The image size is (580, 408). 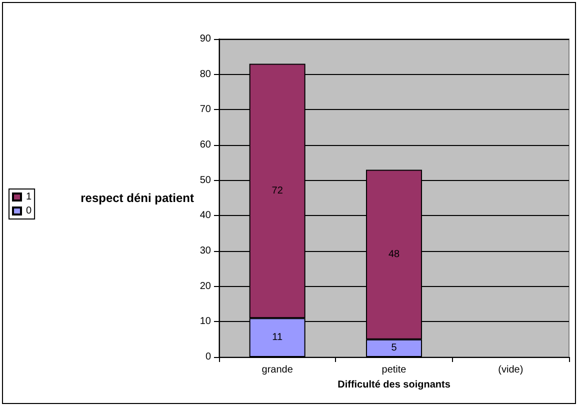 What do you see at coordinates (206, 251) in the screenshot?
I see `y-tick-label: 30` at bounding box center [206, 251].